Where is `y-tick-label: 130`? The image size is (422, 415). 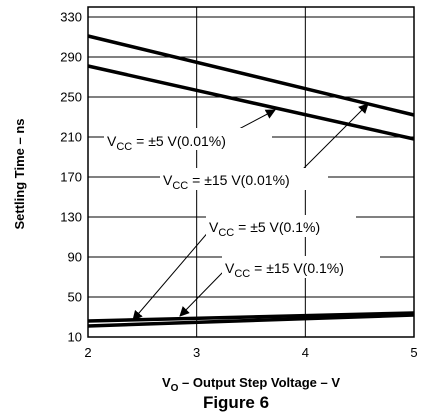 y-tick-label: 130 is located at coordinates (71, 217).